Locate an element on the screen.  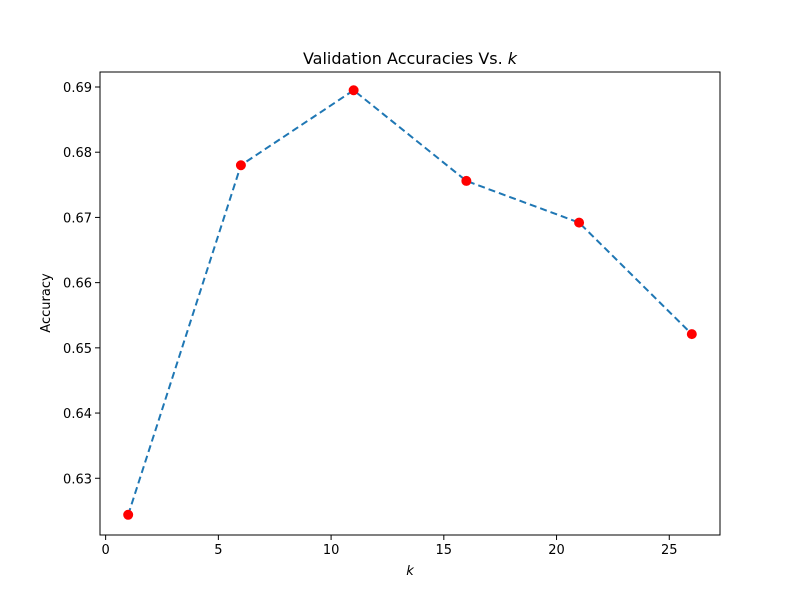
y-tick-label: 0.66 is located at coordinates (77, 284).